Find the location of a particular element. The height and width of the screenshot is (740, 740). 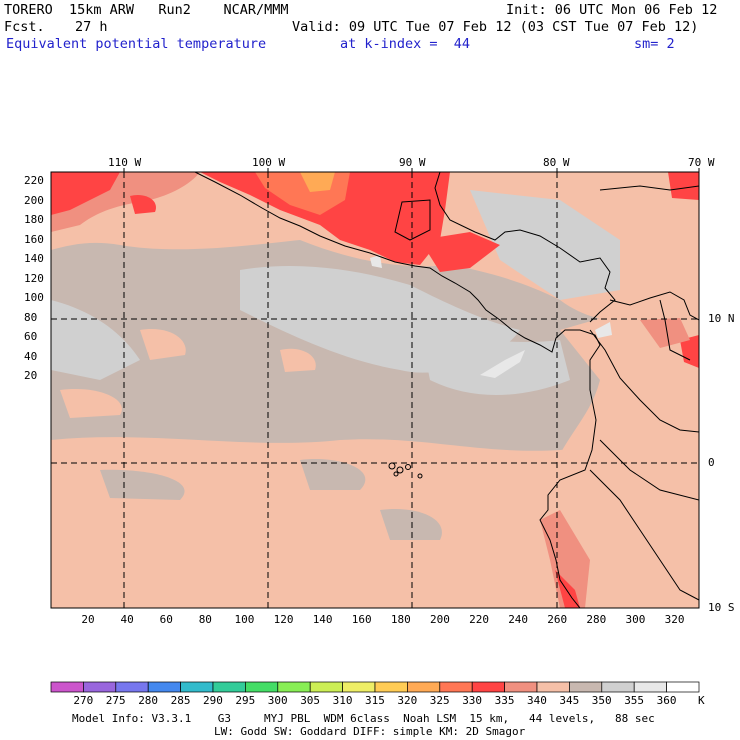

y-grid-label: 160 is located at coordinates (34, 239).